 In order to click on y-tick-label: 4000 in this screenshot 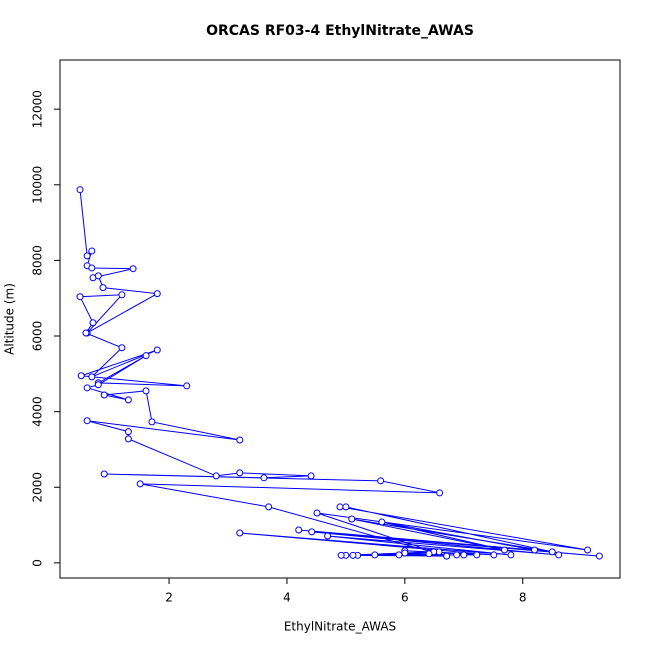, I will do `click(38, 411)`.